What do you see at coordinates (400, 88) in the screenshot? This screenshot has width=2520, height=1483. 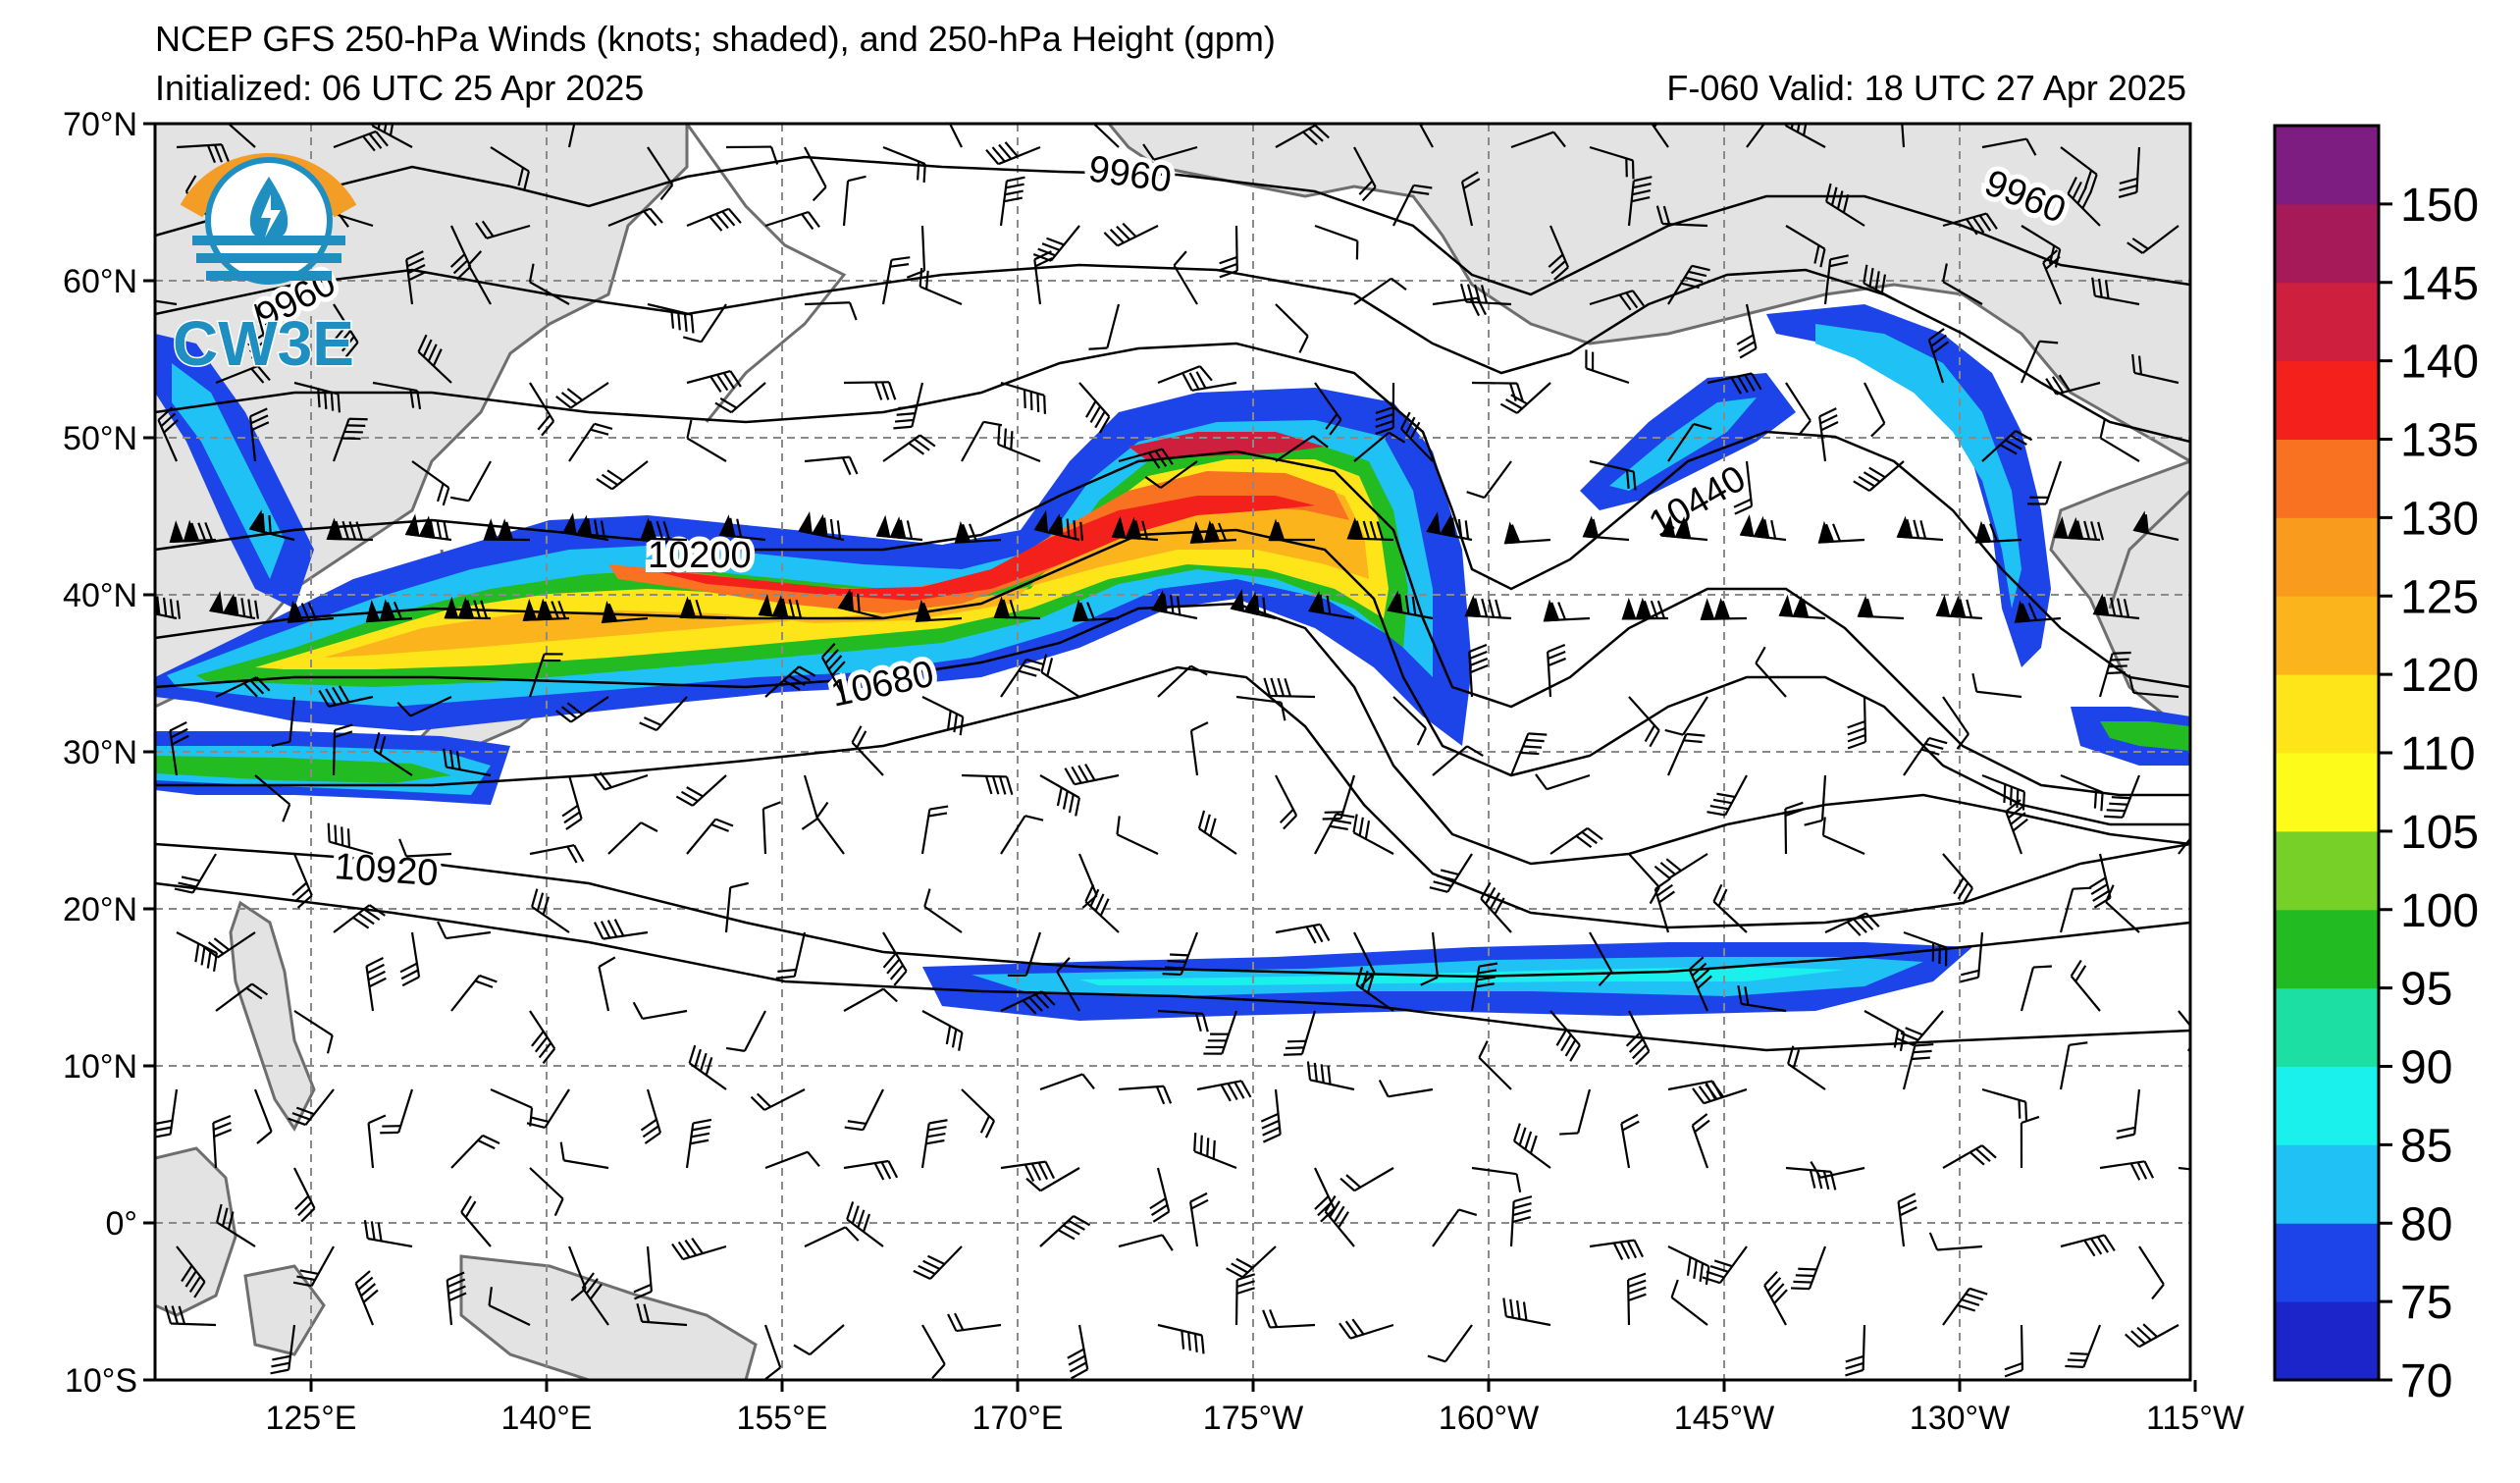 I see `init-time-label: Initialized: 06 UTC 25 Apr 2025` at bounding box center [400, 88].